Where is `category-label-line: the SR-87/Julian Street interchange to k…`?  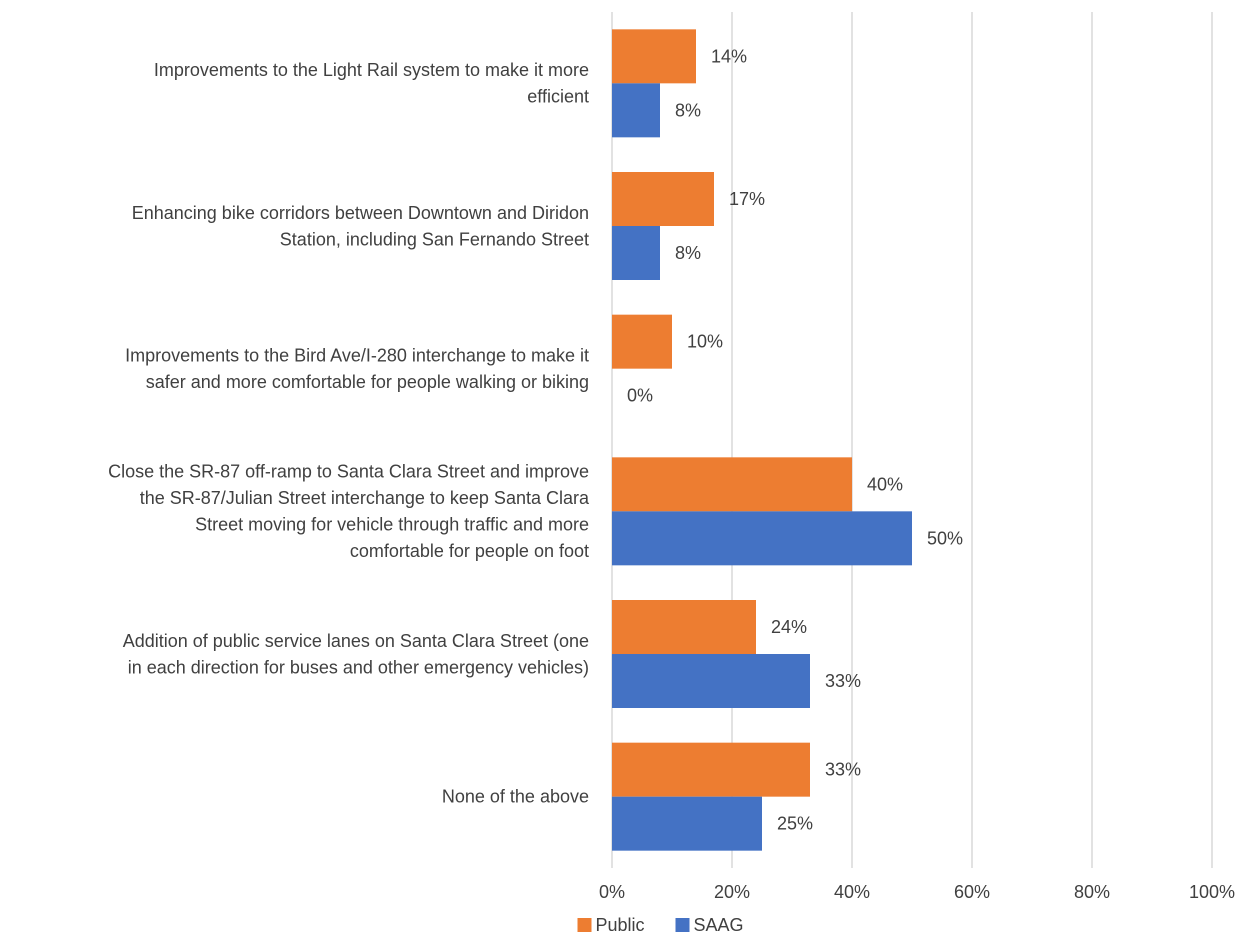
category-label-line: the SR-87/Julian Street interchange to k… is located at coordinates (365, 498).